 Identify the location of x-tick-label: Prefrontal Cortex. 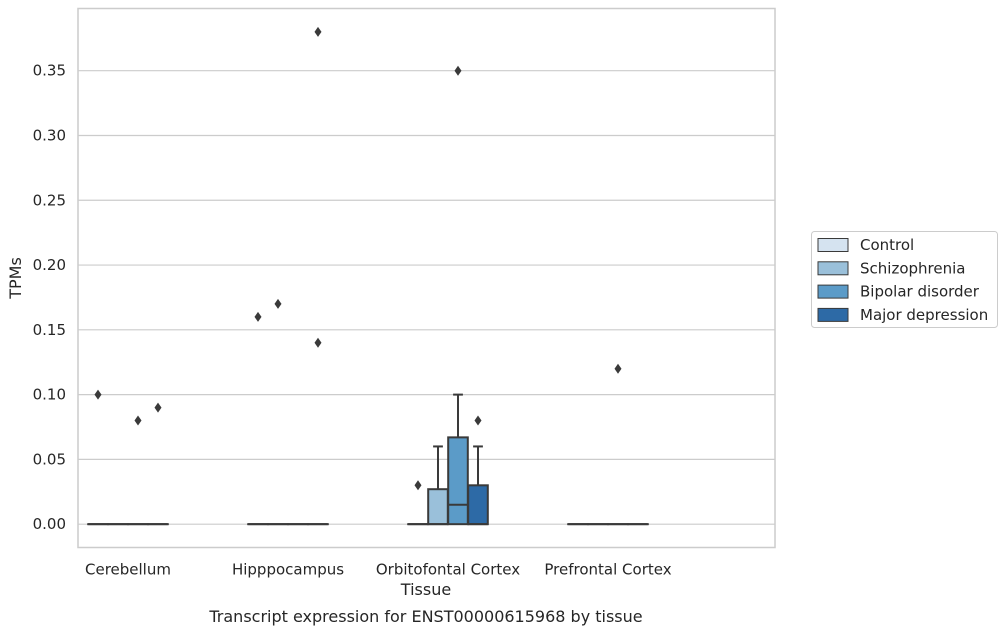
(607, 570).